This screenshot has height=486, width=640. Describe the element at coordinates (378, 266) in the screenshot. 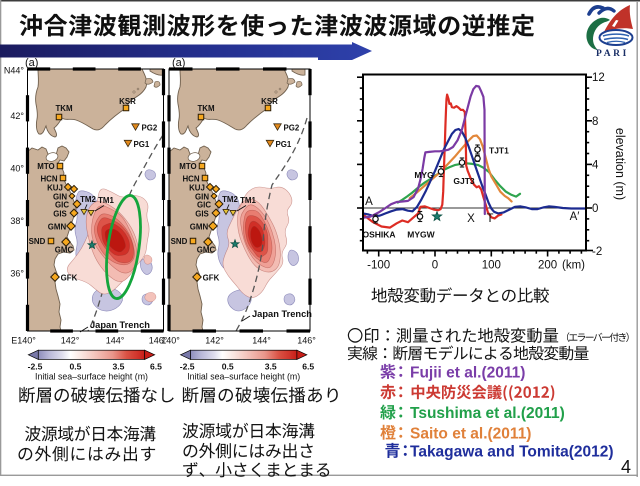

I see `svg-text: -100` at that location.